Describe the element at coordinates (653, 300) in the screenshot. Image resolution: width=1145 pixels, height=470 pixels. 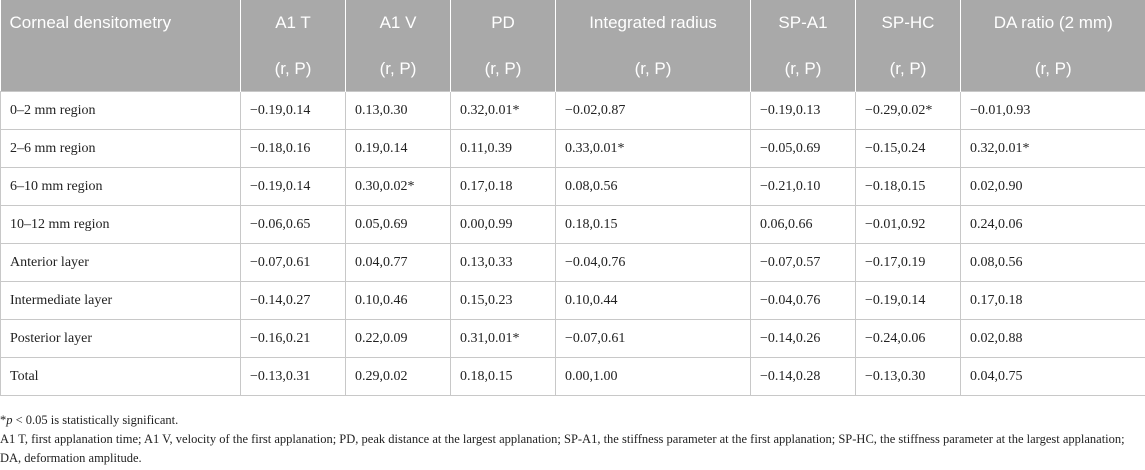
I see `value-cell: 0.10,0.44` at that location.